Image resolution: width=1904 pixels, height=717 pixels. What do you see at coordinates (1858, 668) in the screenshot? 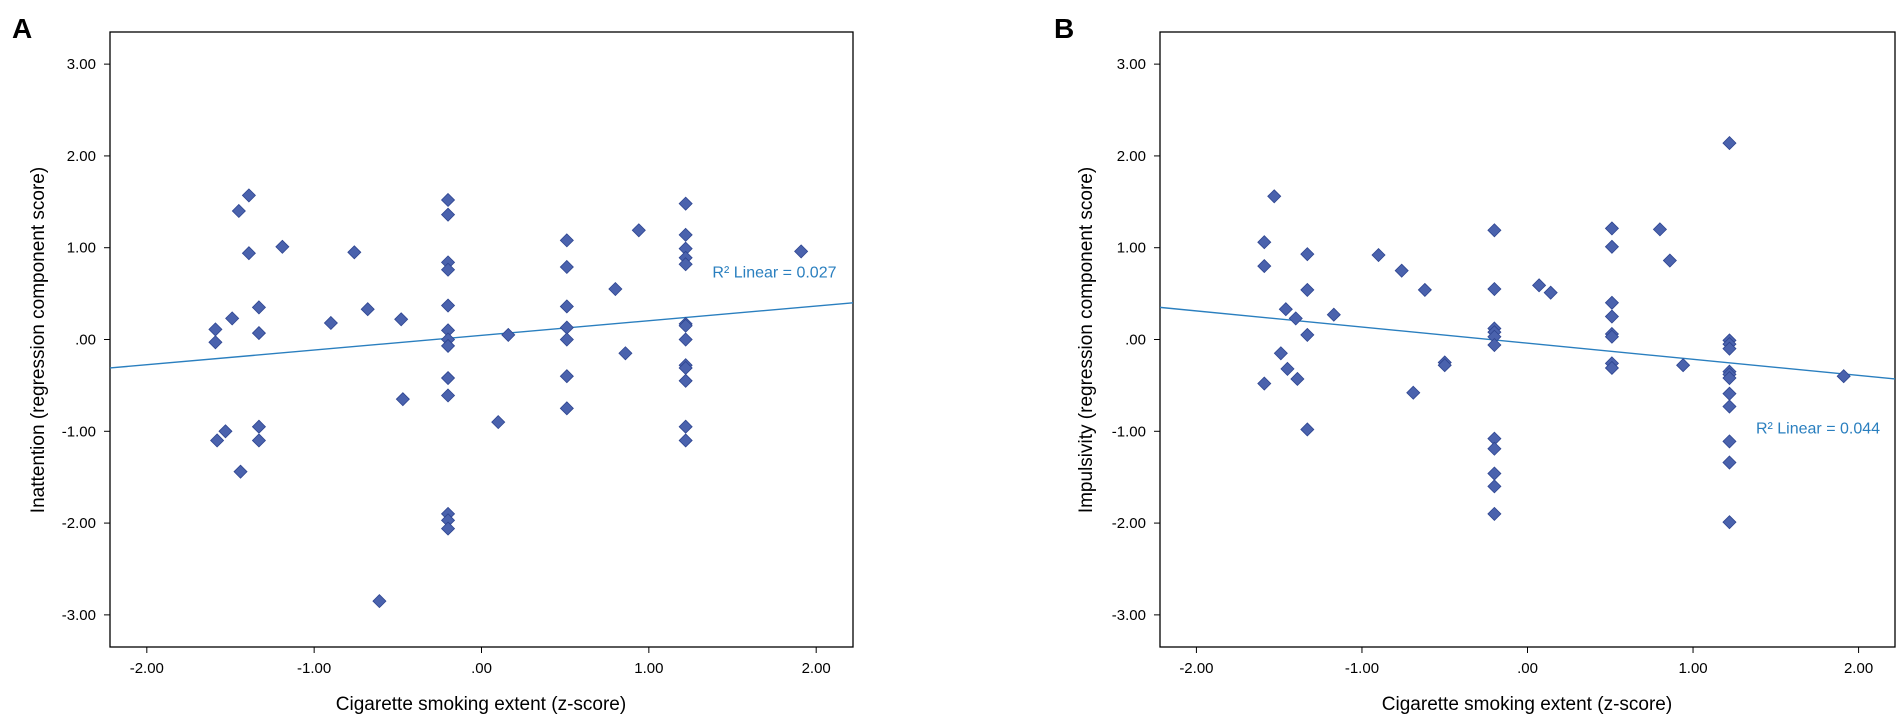
I see `x-tick-label: 2.00` at bounding box center [1858, 668].